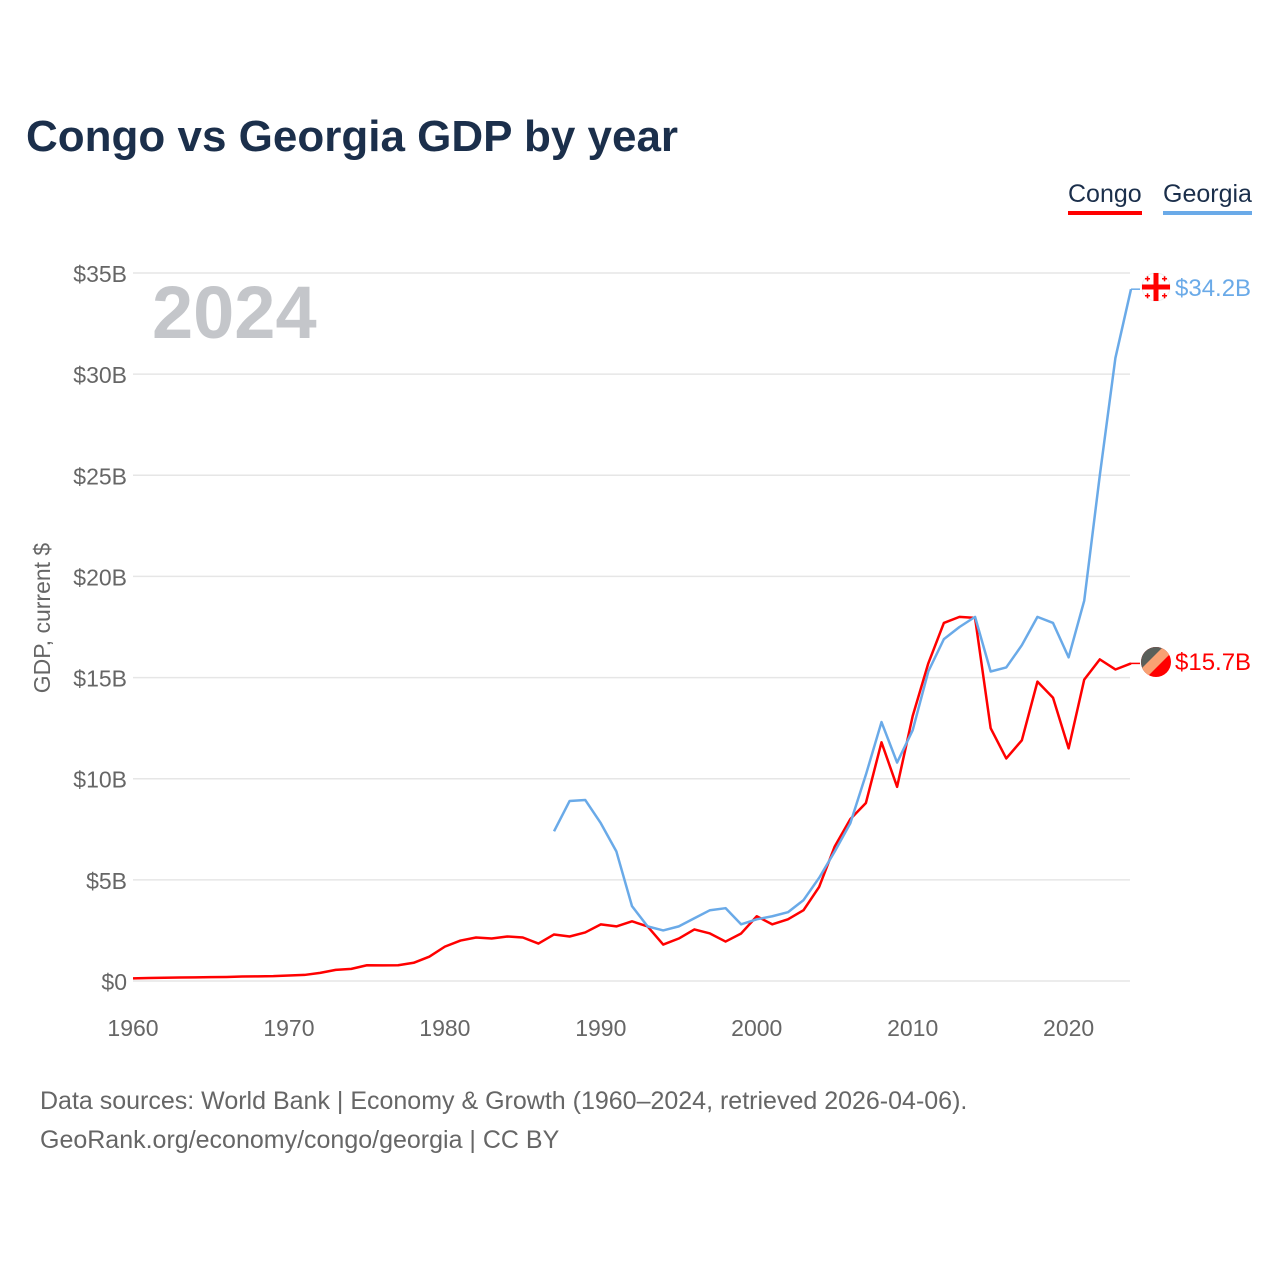 The width and height of the screenshot is (1280, 1280). Describe the element at coordinates (106, 881) in the screenshot. I see `y-tick-label: $5B` at that location.